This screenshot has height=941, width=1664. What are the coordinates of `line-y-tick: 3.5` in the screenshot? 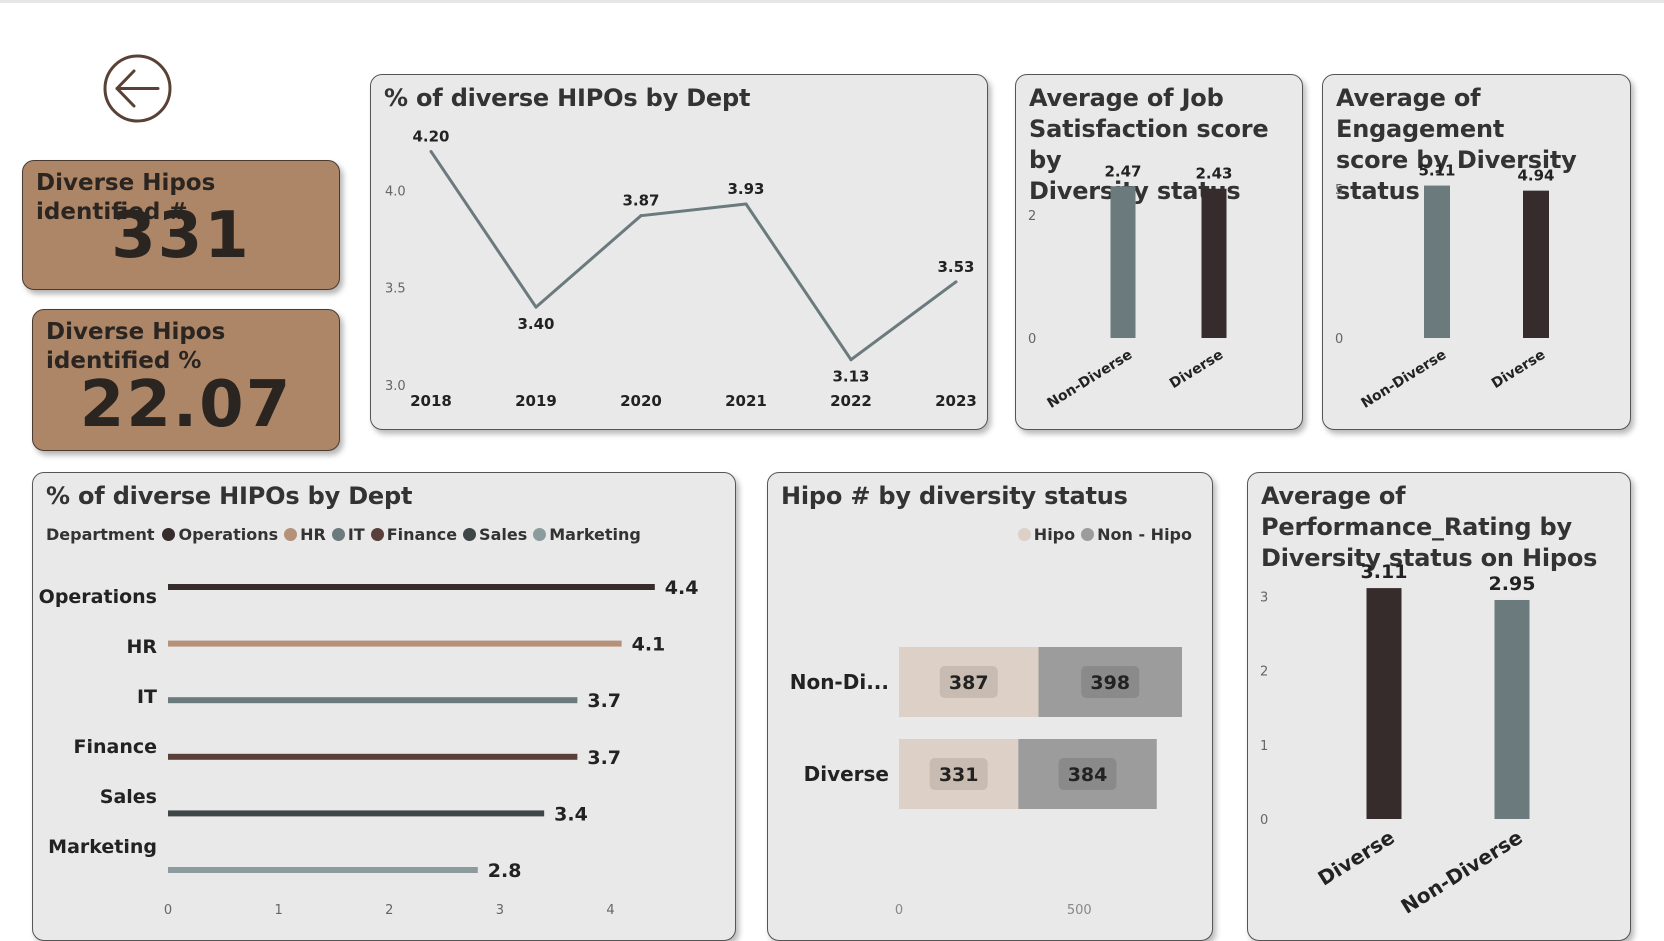 It's located at (395, 289).